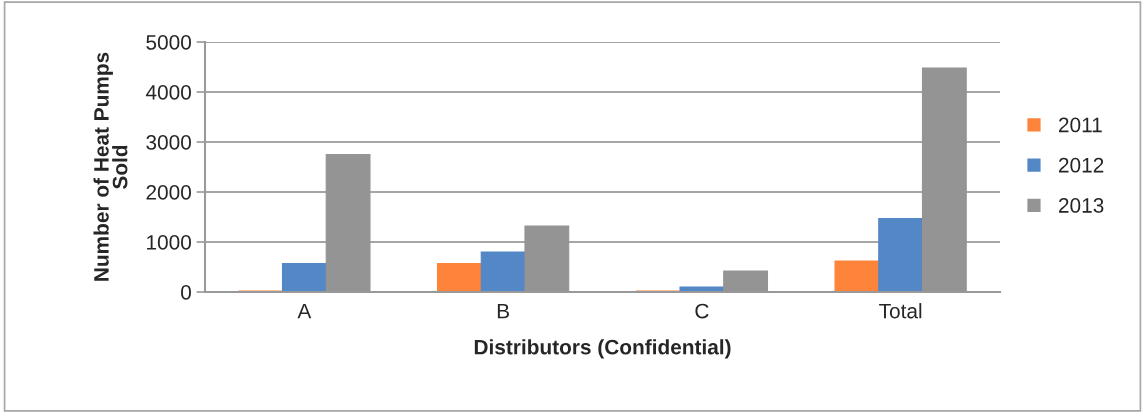 This screenshot has height=413, width=1145. What do you see at coordinates (168, 142) in the screenshot?
I see `y-tick-label: 3000` at bounding box center [168, 142].